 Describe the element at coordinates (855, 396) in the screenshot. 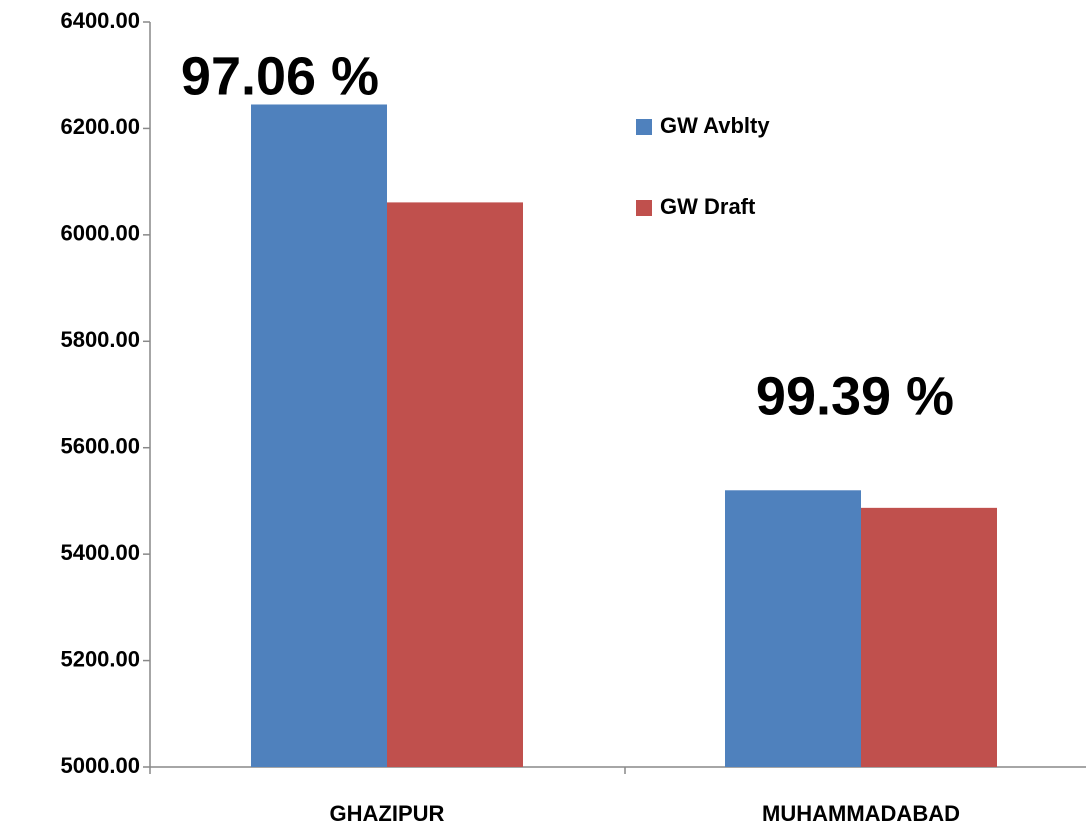

I see `annotation: 99.39 %` at that location.